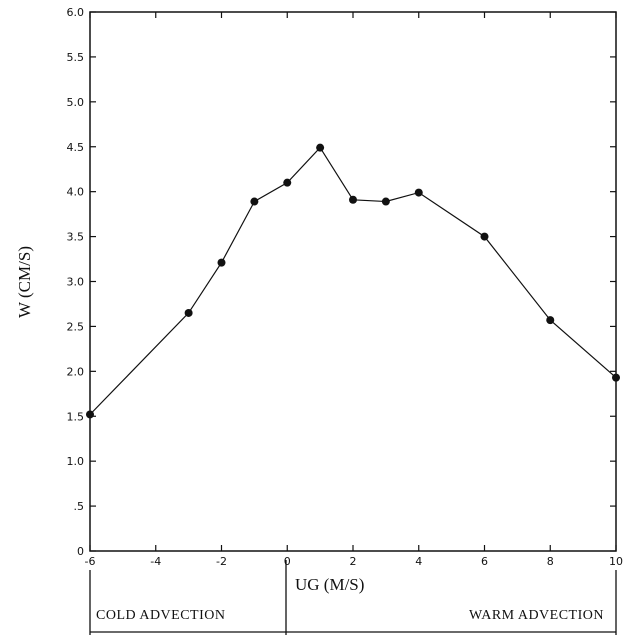 The image size is (627, 635). Describe the element at coordinates (76, 102) in the screenshot. I see `y-tick-label: 5.0` at that location.